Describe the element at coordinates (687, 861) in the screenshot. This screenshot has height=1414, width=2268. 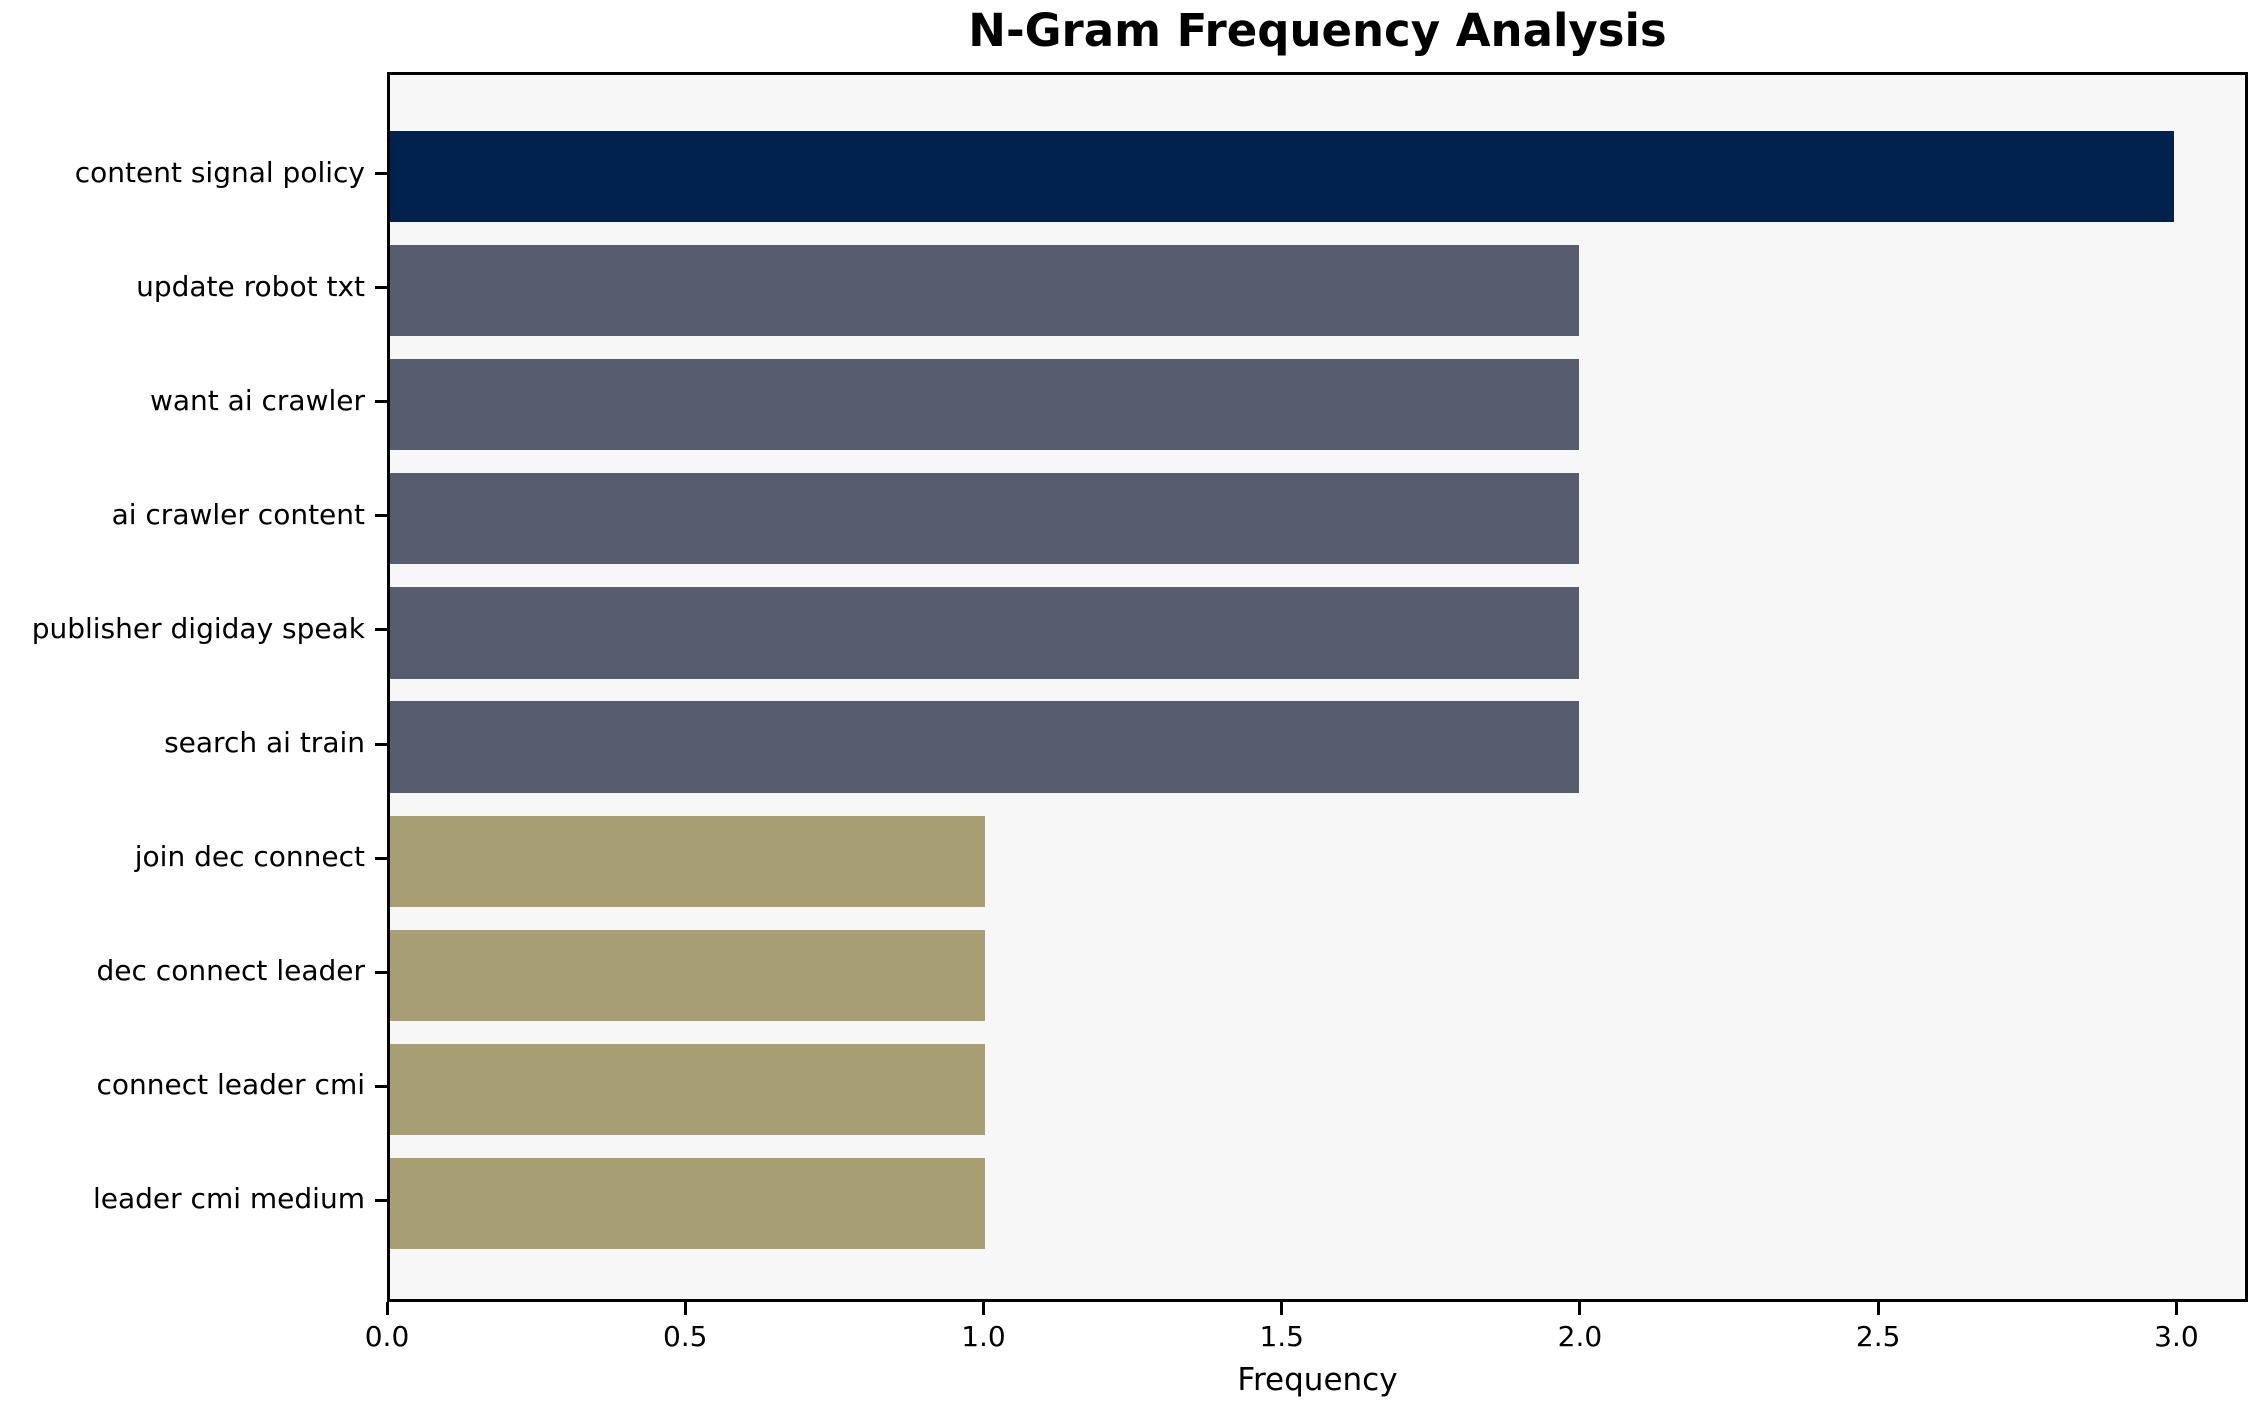
I see `bar-join-dec-connect` at that location.